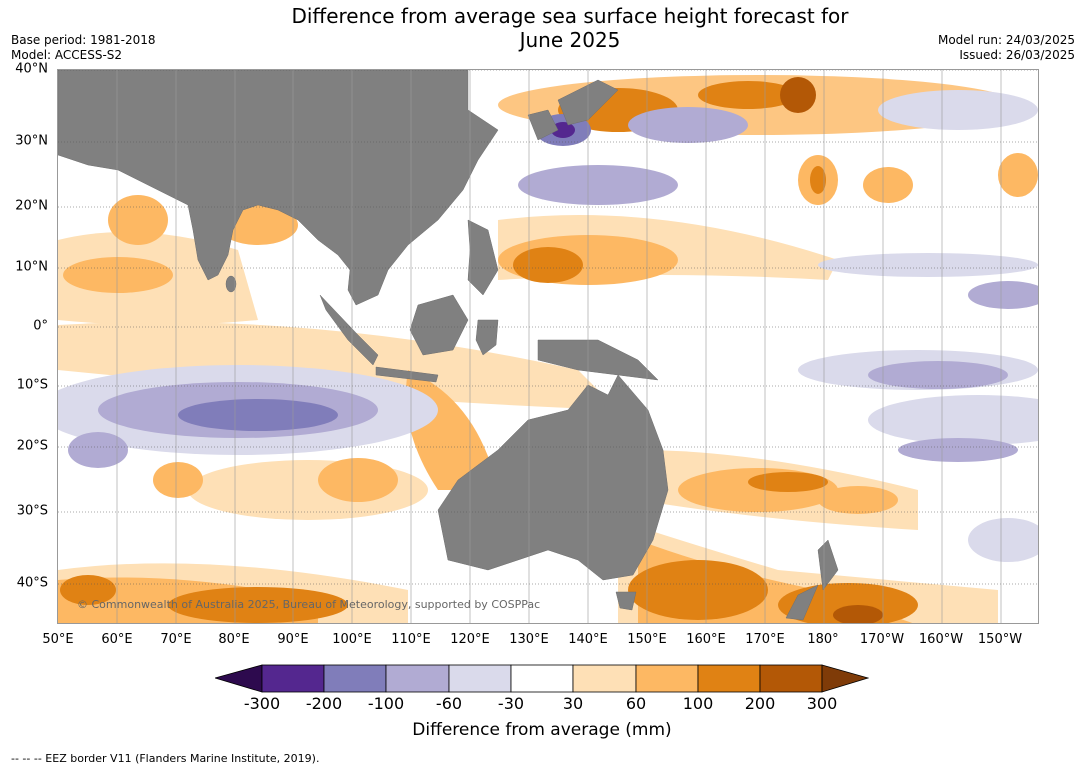 This screenshot has height=770, width=1085. I want to click on lon-label-100e: 100°E, so click(352, 639).